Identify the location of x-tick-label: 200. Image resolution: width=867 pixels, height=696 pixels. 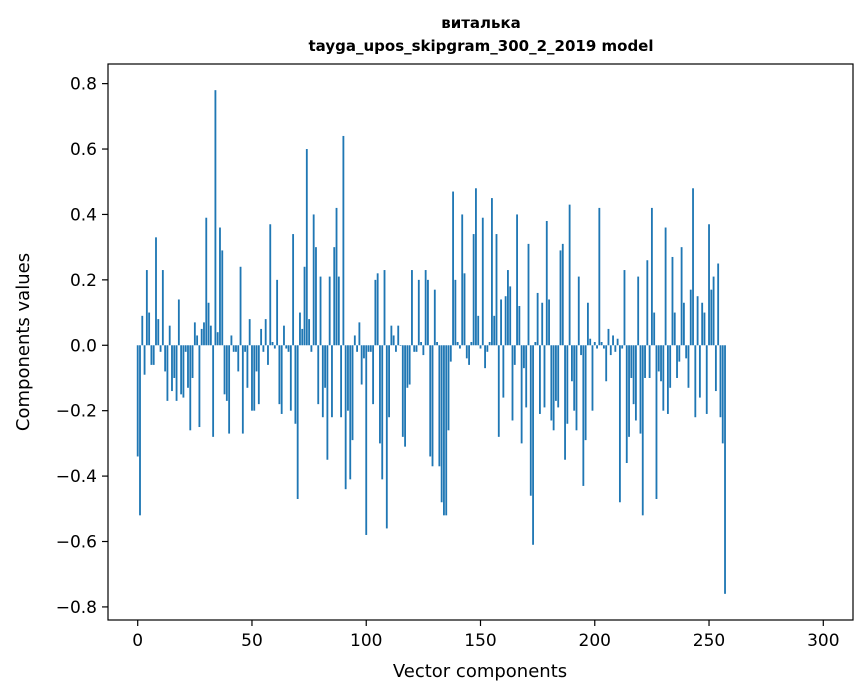
(595, 641).